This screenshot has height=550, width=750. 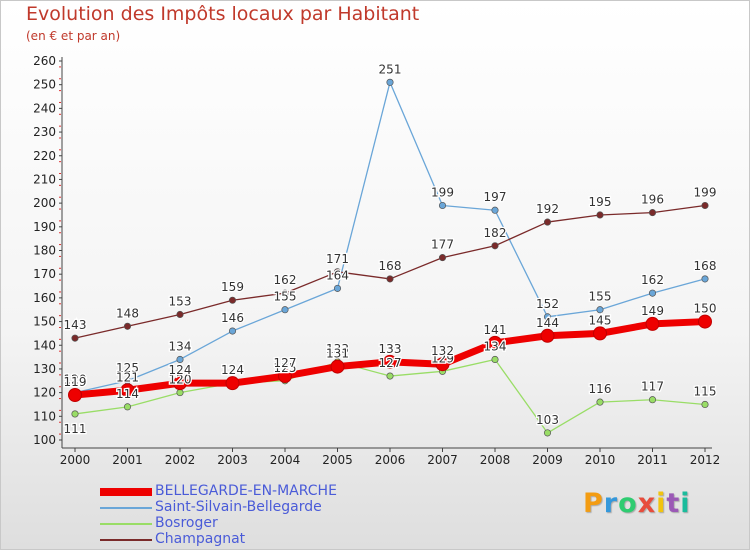 What do you see at coordinates (652, 387) in the screenshot?
I see `data-label: 117` at bounding box center [652, 387].